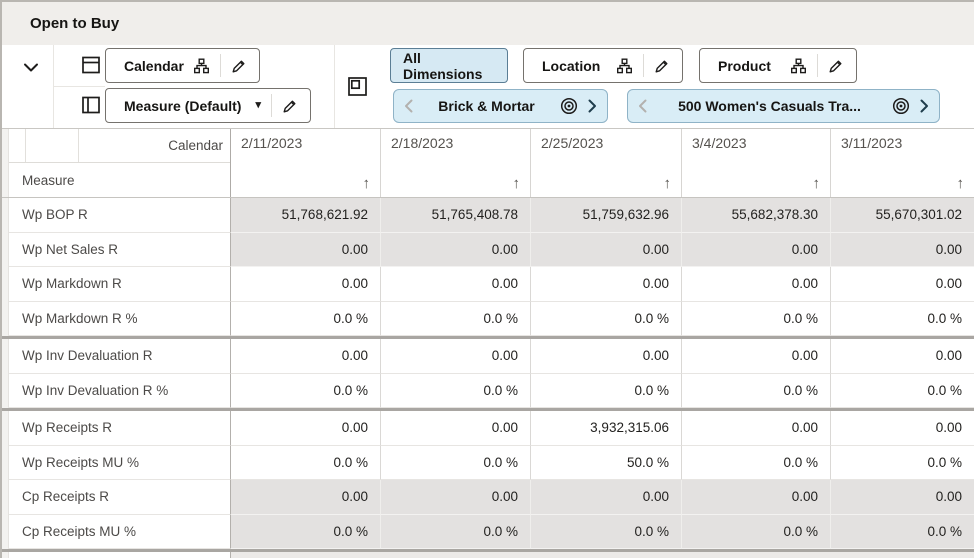  I want to click on row-header-wp-bop-r: Wp BOP R, so click(119, 215).